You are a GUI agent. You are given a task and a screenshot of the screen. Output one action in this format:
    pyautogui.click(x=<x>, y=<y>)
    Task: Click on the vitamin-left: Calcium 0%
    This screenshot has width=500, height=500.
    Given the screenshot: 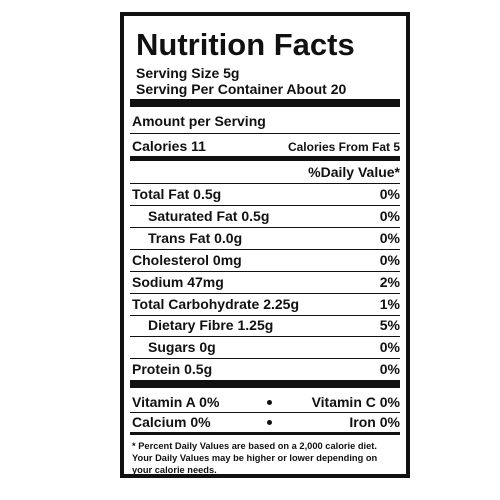 What is the action you would take?
    pyautogui.click(x=171, y=422)
    